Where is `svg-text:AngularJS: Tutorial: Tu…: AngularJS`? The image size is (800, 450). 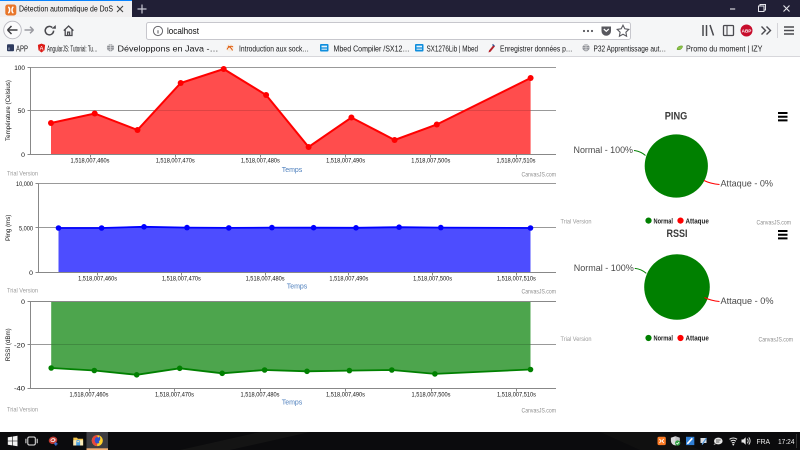 svg-text:AngularJS: Tutorial: Tu…: AngularJS is located at coordinates (72, 49).